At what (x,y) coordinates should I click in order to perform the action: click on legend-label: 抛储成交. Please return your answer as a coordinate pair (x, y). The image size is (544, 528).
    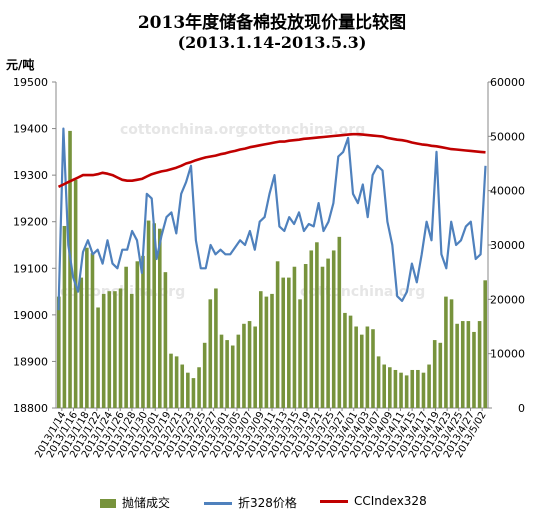
    Looking at the image, I should click on (146, 503).